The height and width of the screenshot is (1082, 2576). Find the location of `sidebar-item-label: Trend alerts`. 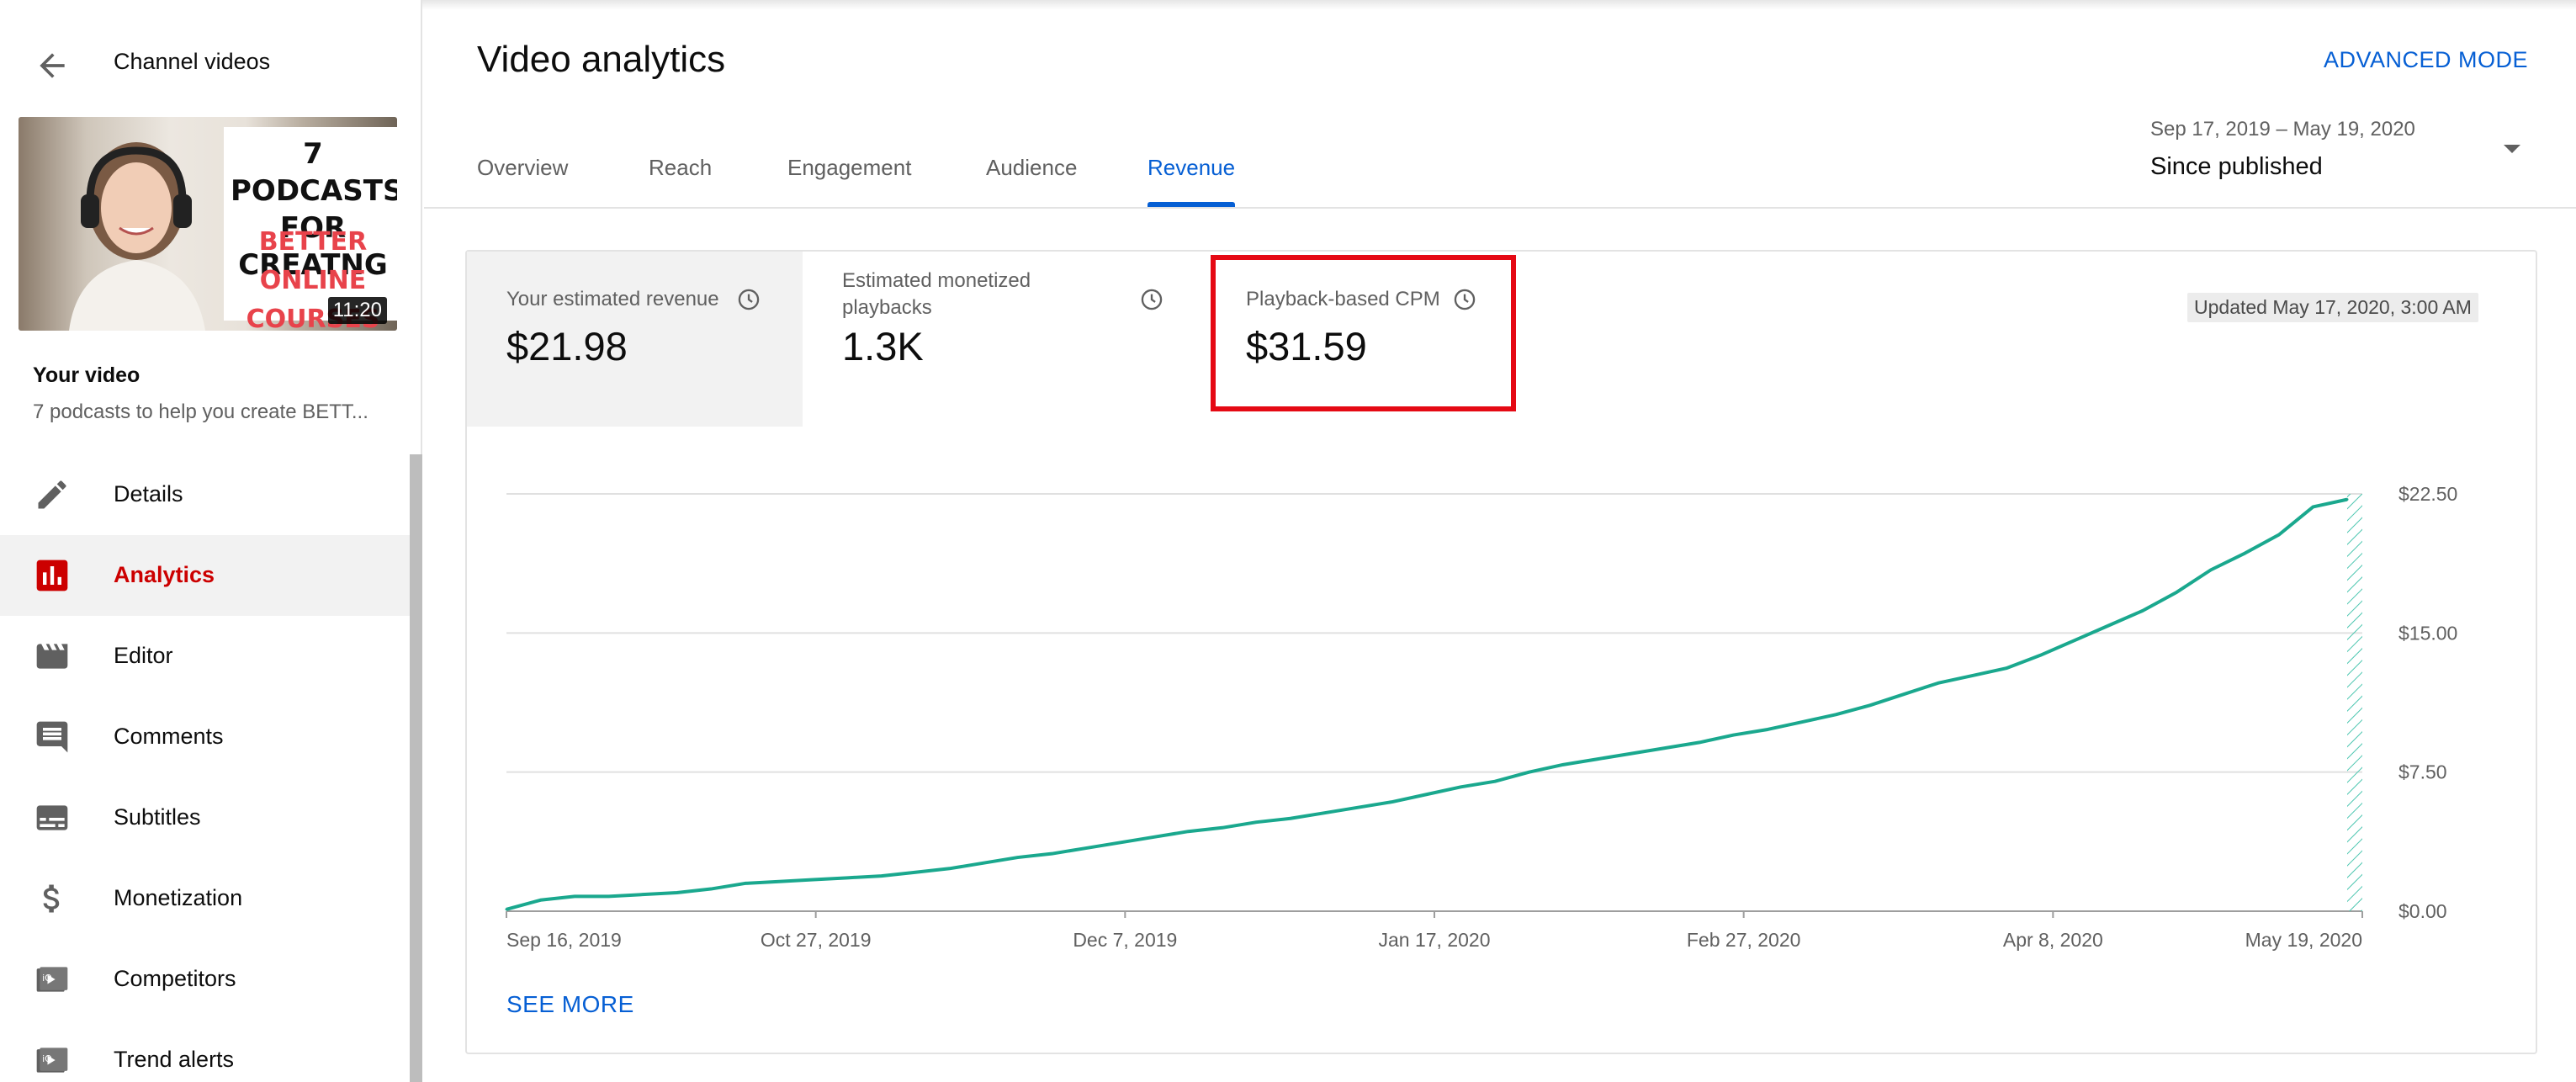

sidebar-item-label: Trend alerts is located at coordinates (174, 1059).